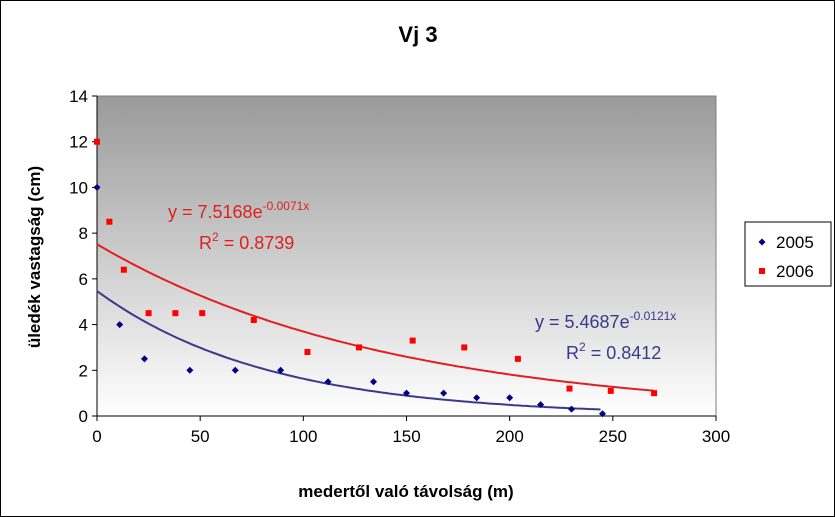 The image size is (835, 517). What do you see at coordinates (605, 320) in the screenshot?
I see `equation-2005: y = 5.4687e-0.0121x` at bounding box center [605, 320].